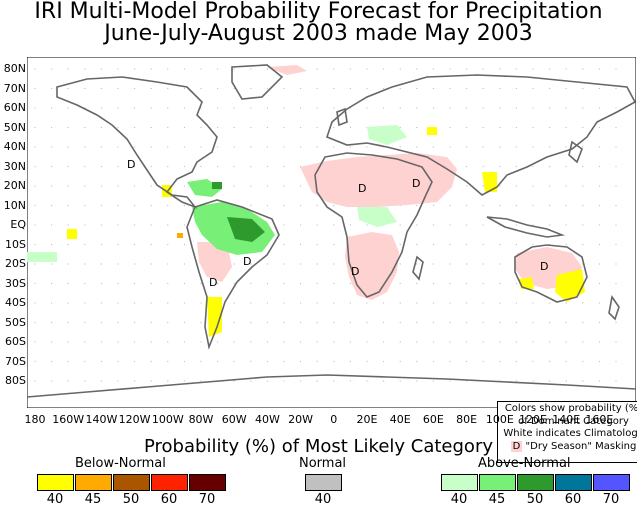 This screenshot has height=507, width=637. I want to click on inset-legend-line4: D "Dry Season" Masking, so click(567, 447).